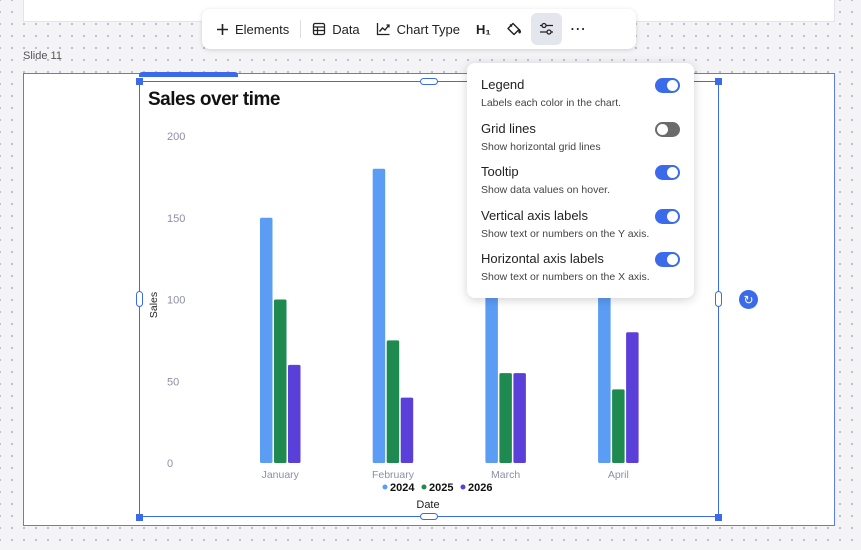 The height and width of the screenshot is (550, 861). I want to click on elements-label: Elements, so click(262, 29).